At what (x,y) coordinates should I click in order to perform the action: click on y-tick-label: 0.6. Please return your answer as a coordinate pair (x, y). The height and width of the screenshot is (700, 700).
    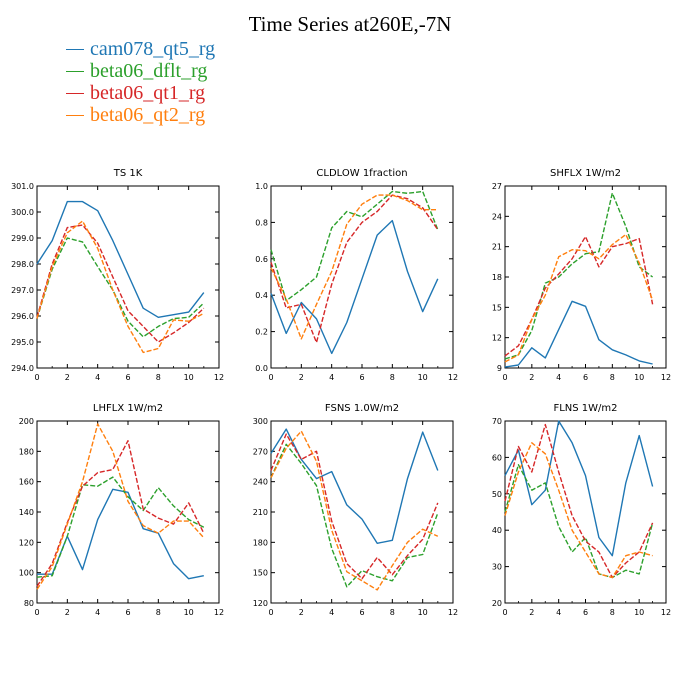
    Looking at the image, I should click on (261, 259).